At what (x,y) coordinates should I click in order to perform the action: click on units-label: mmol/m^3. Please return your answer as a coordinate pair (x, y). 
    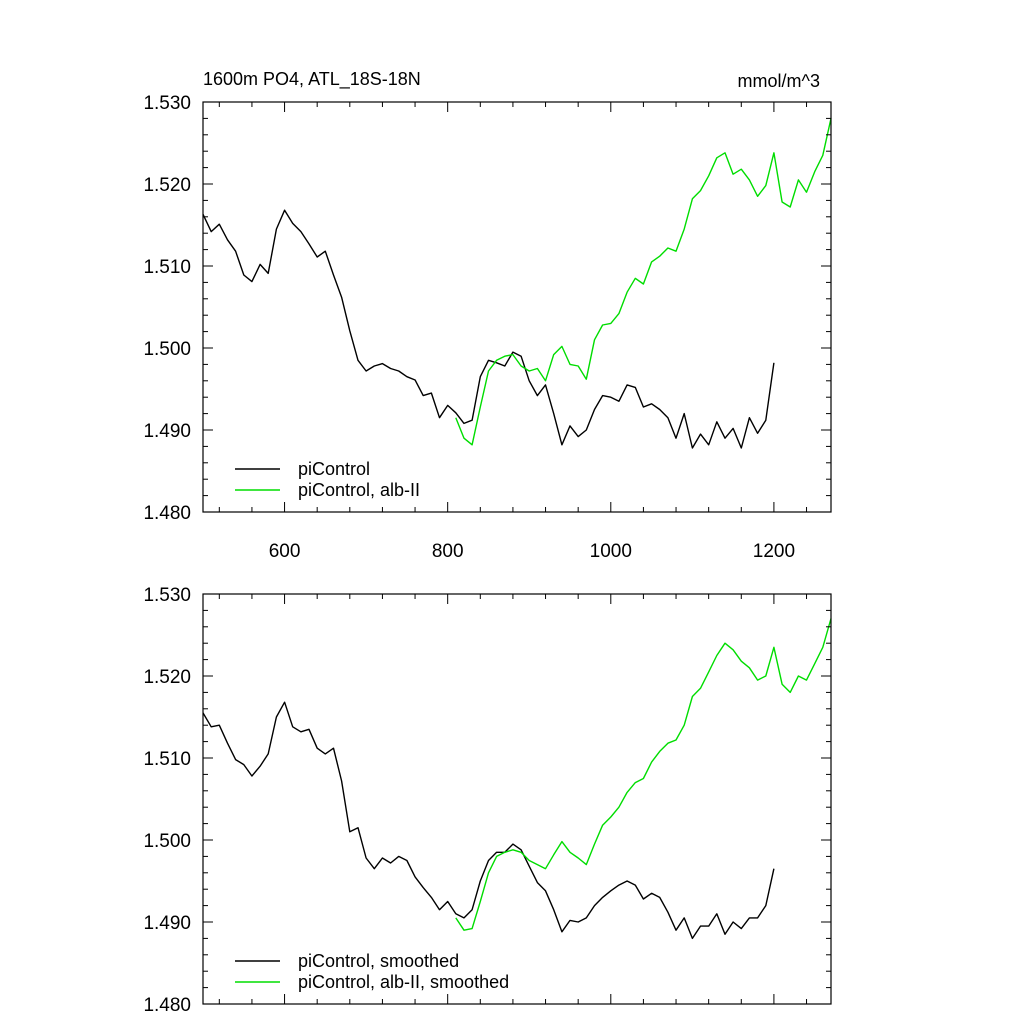
    Looking at the image, I should click on (779, 81).